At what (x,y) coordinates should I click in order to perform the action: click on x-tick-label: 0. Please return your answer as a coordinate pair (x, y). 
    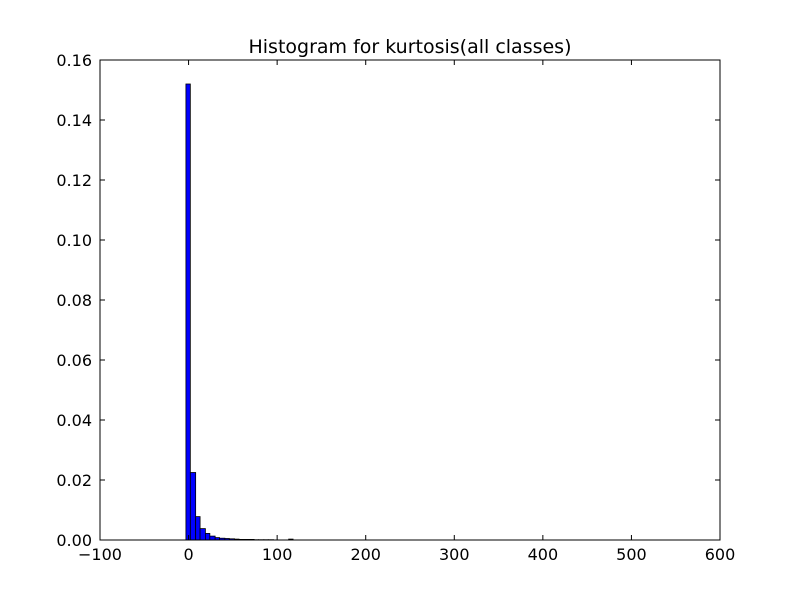
    Looking at the image, I should click on (188, 554).